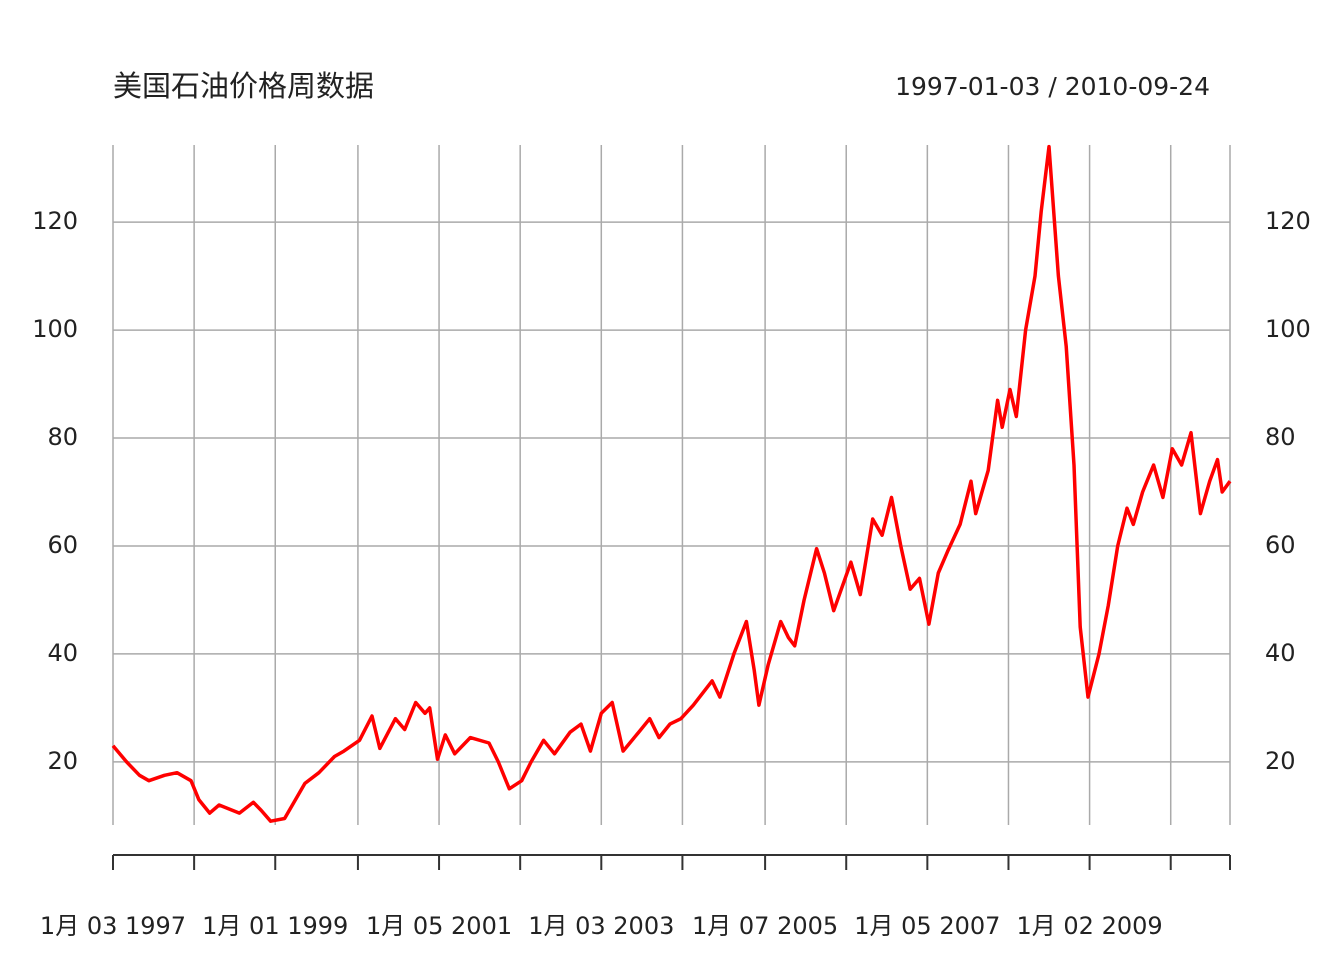  I want to click on y-tick-label: 40, so click(62, 653).